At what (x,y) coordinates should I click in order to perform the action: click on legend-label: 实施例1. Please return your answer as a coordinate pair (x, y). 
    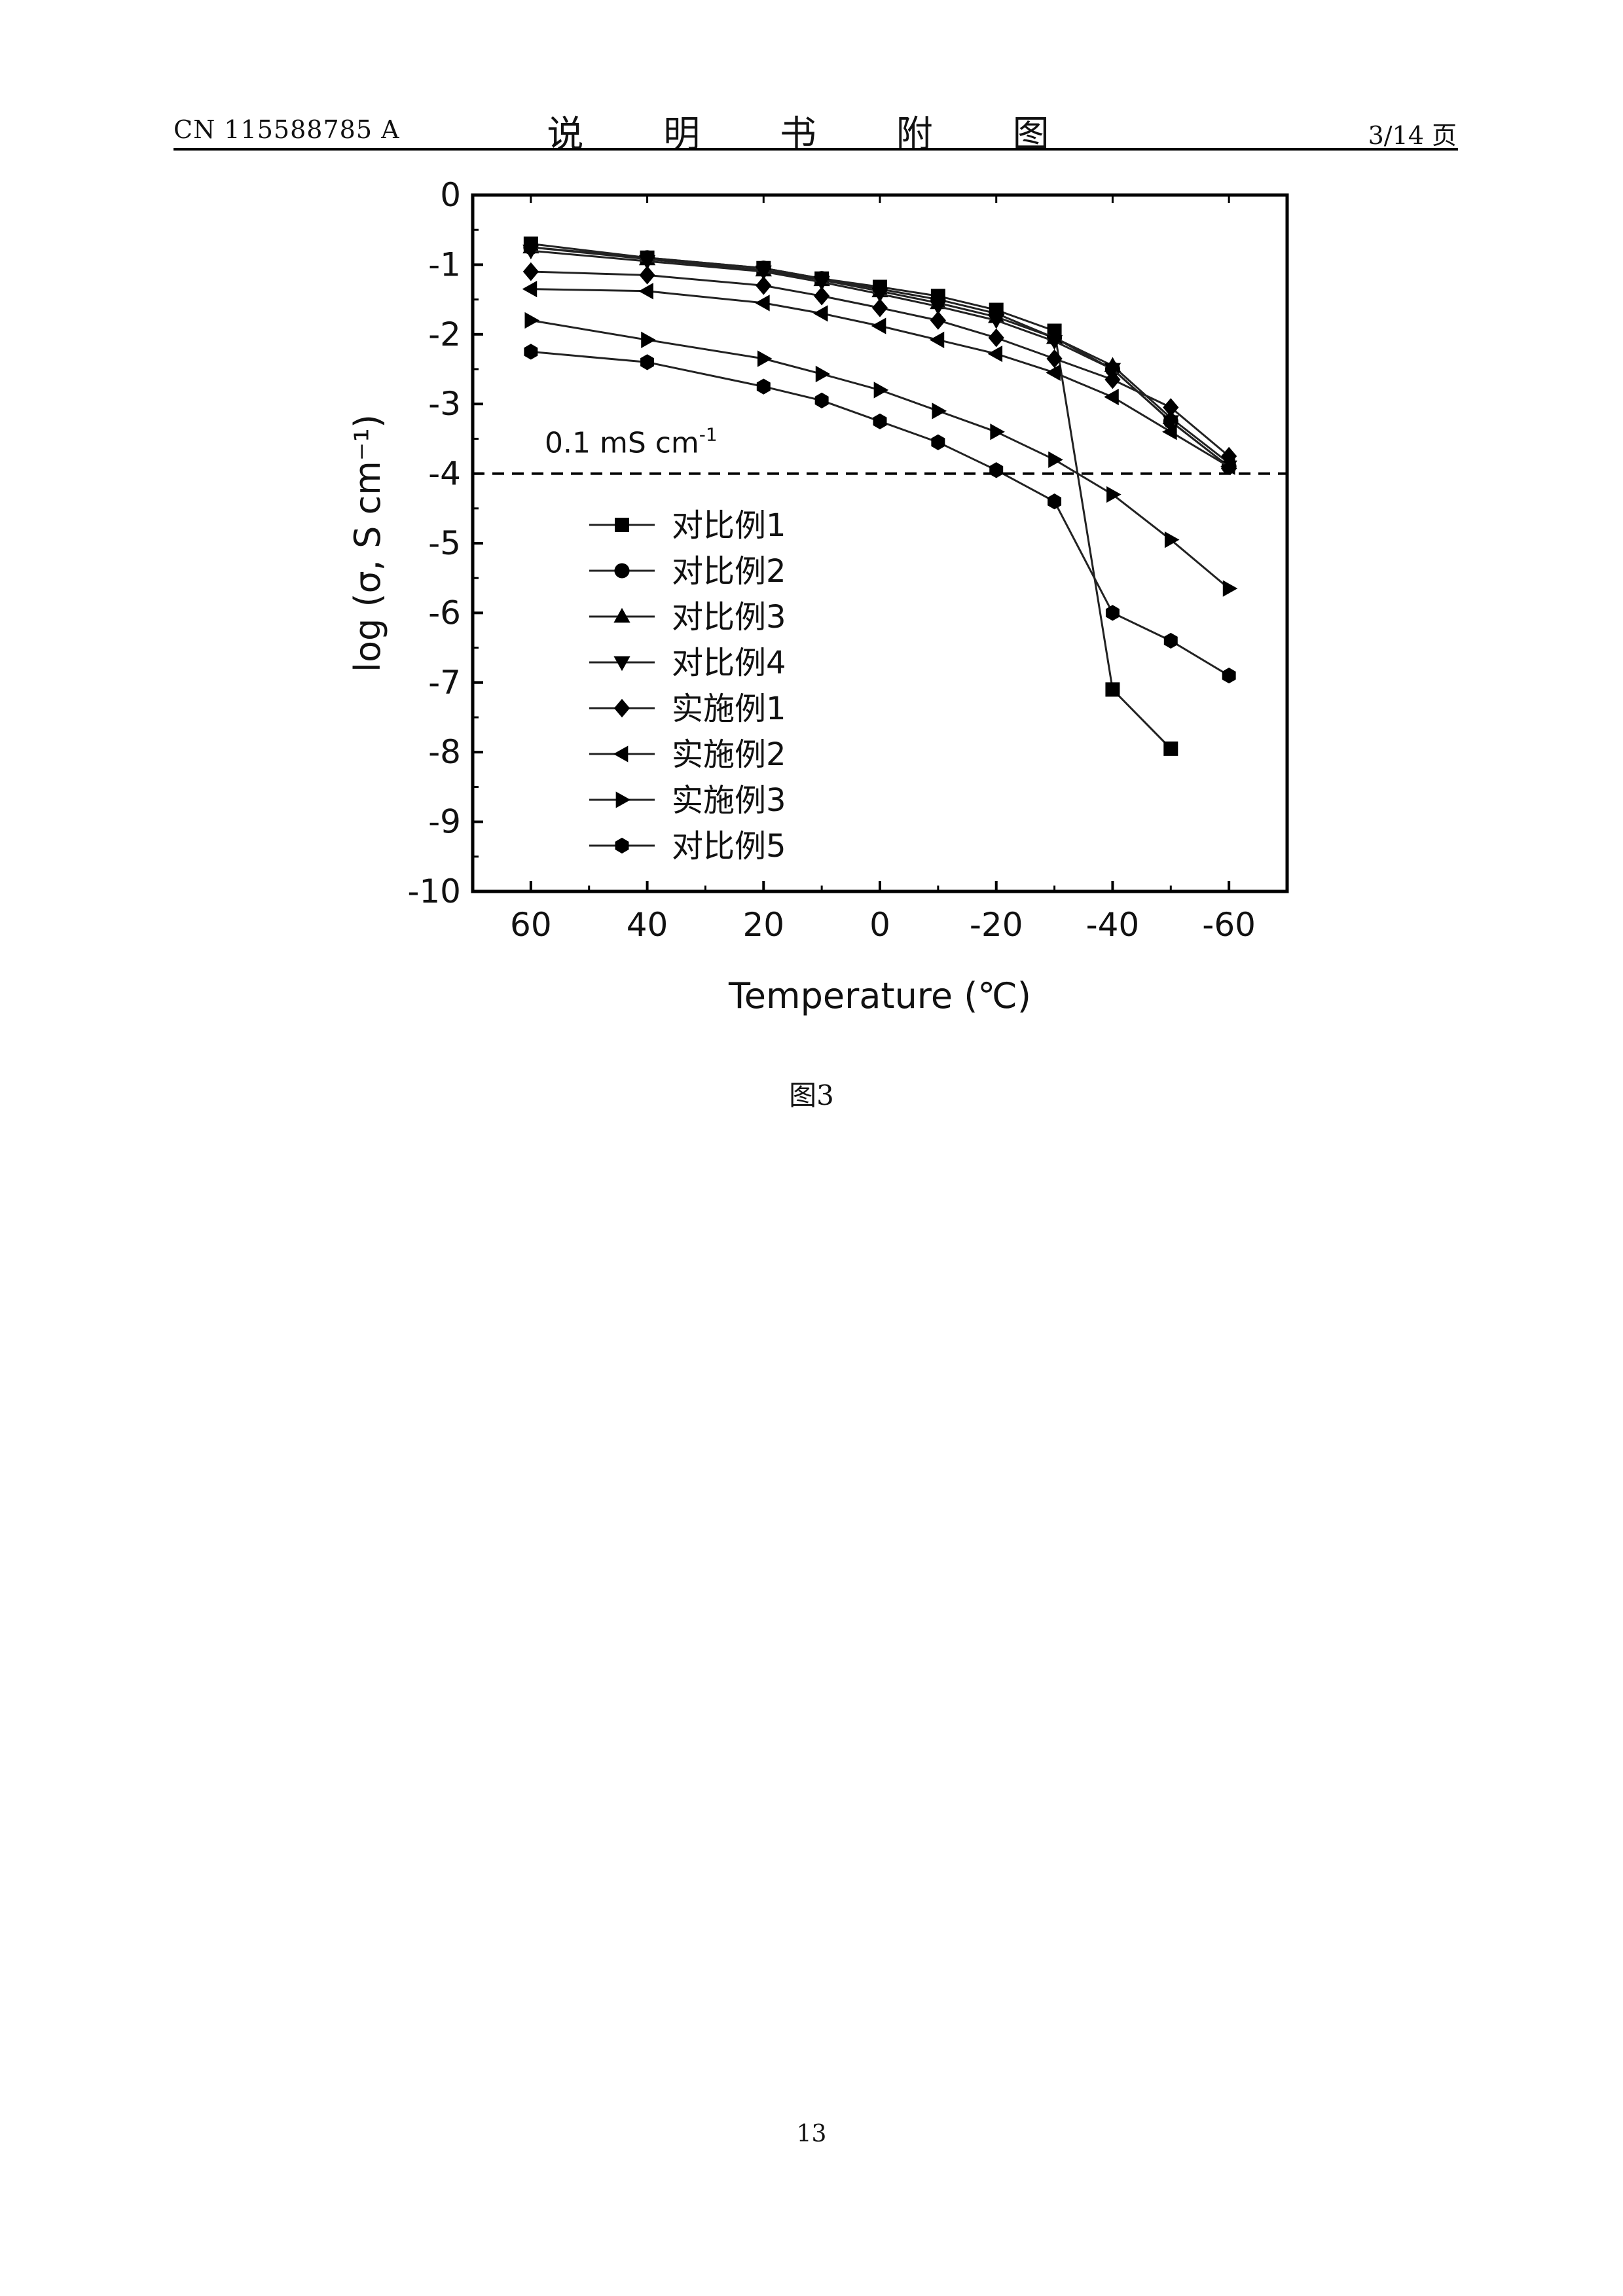
    Looking at the image, I should click on (729, 709).